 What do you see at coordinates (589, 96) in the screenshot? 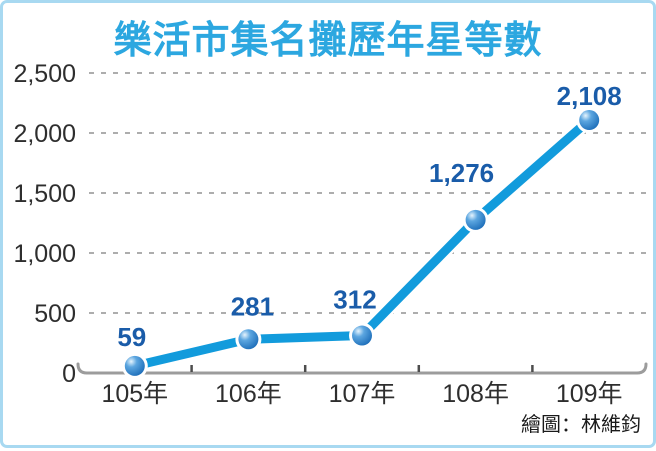
I see `data-point-label: 2,108` at bounding box center [589, 96].